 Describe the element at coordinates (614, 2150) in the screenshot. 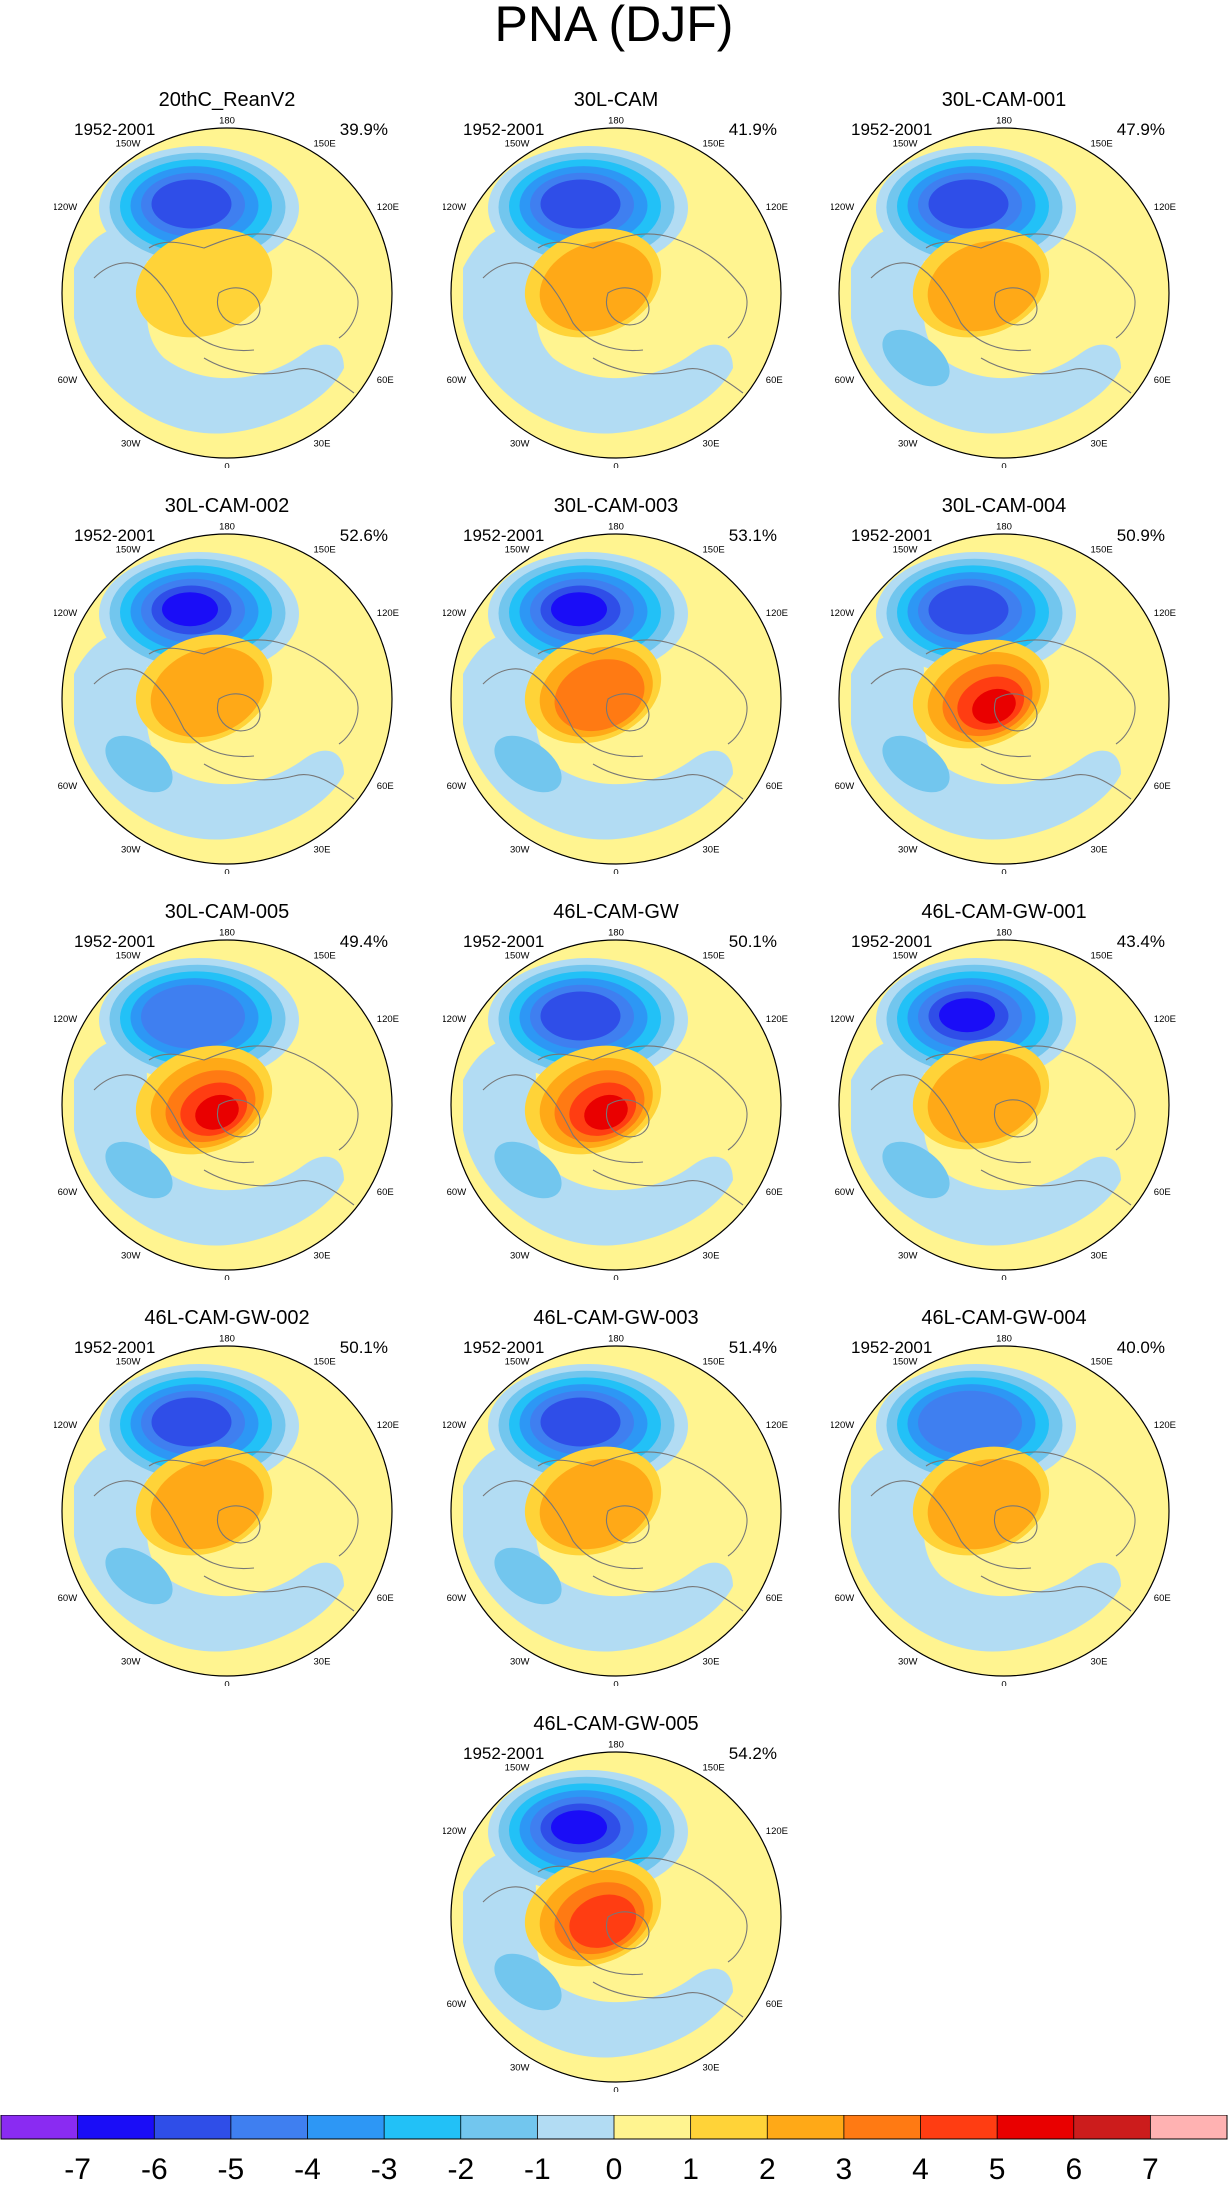

I see `colorbar: -7 -6 -5 -4 -3 -2 -1 0 1 2 3 4 5 6 7` at that location.